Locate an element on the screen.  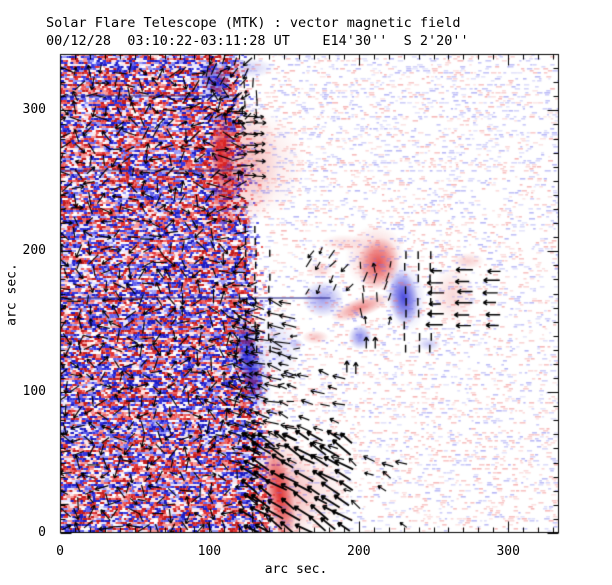
y-tick-label: 100 is located at coordinates (34, 392).